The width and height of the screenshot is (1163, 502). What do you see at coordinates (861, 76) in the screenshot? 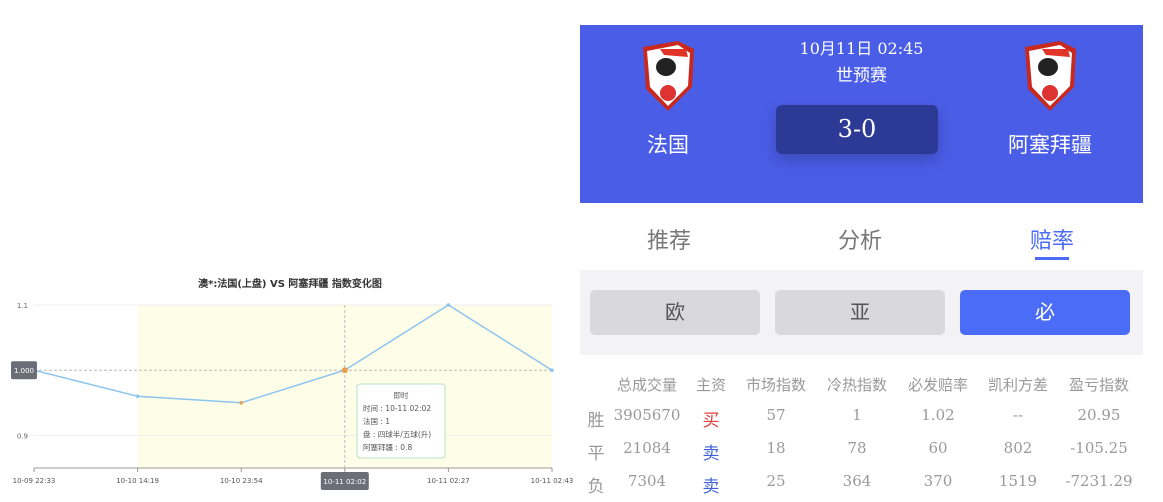
I see `league-name: 世预赛` at bounding box center [861, 76].